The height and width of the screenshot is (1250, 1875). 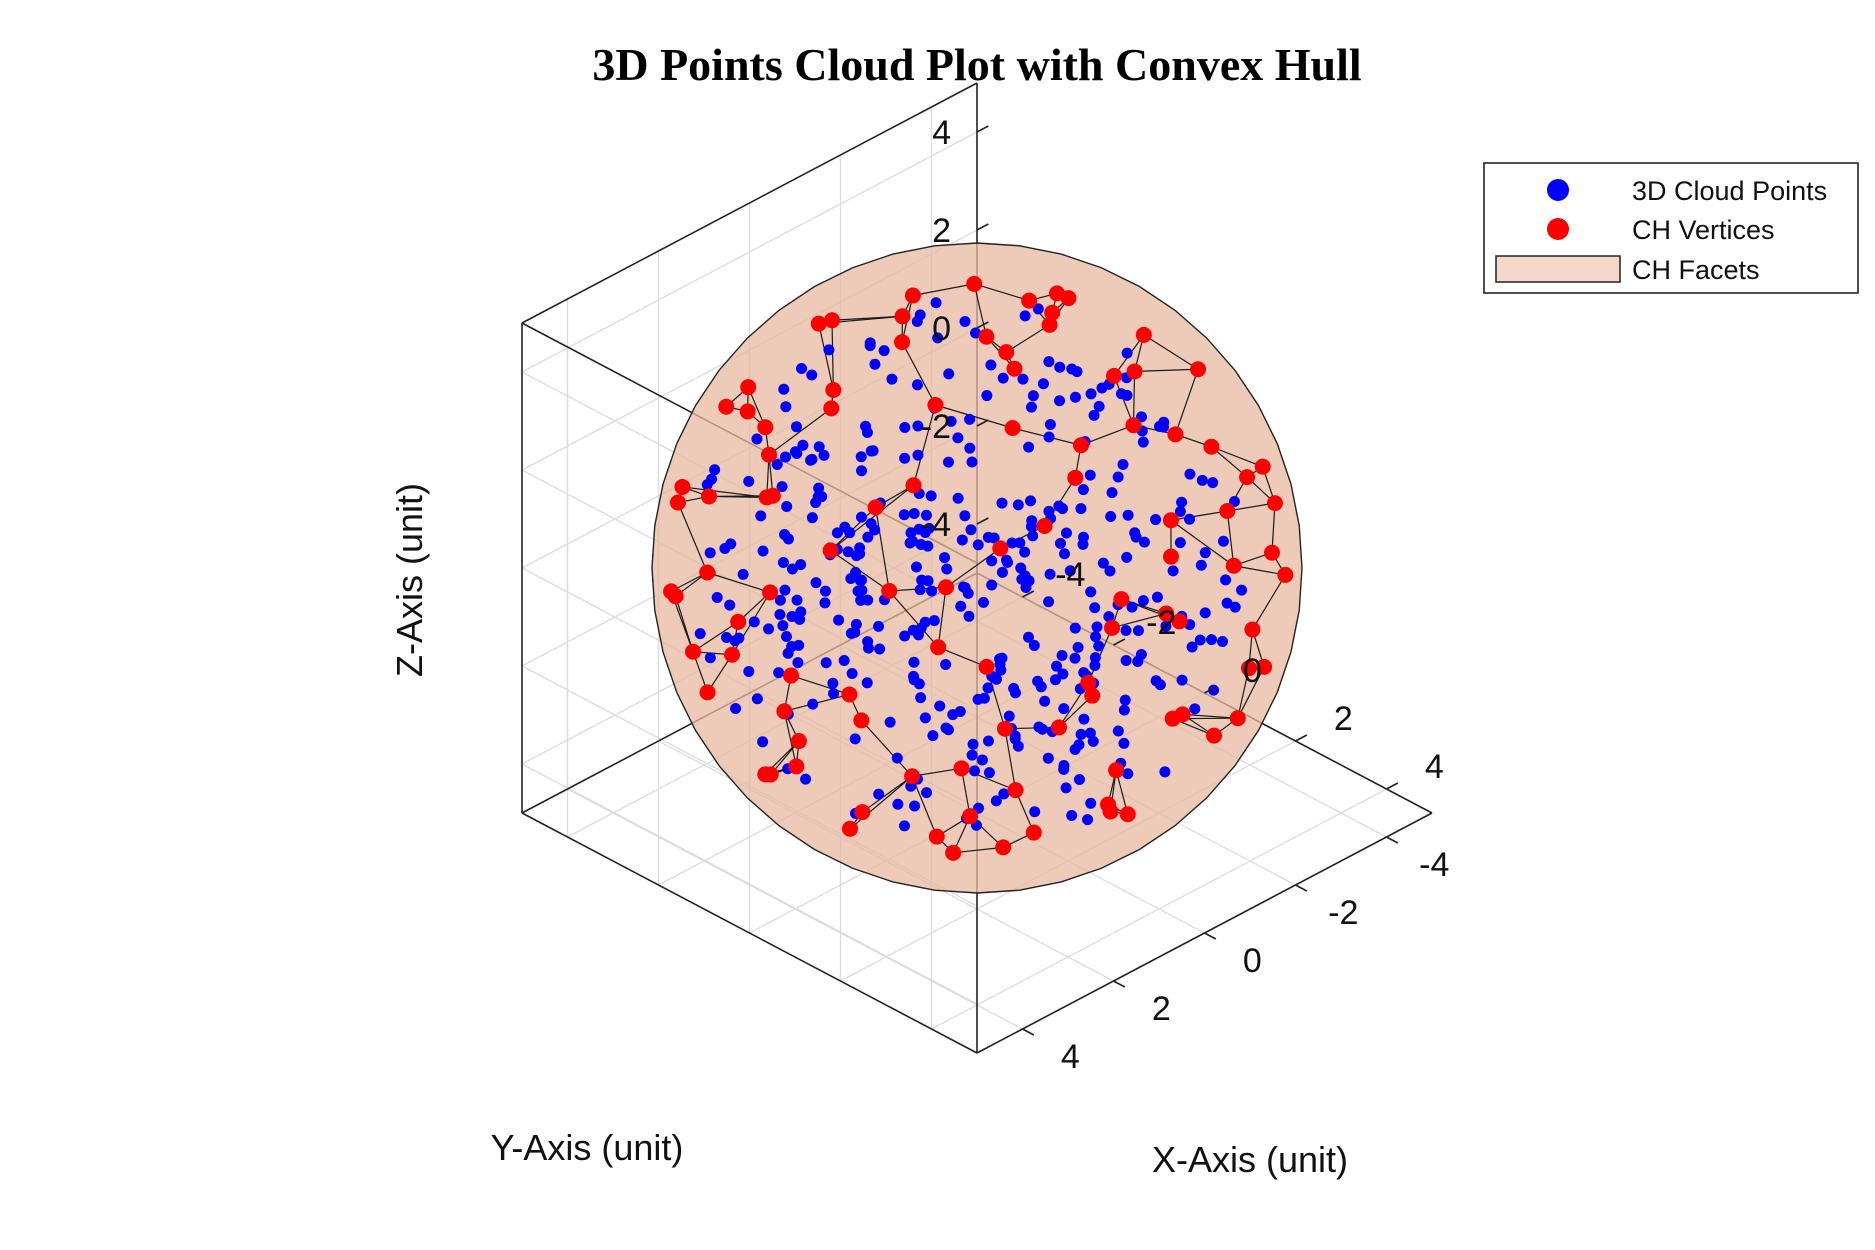 I want to click on z-tick-label: 4, so click(x=941, y=133).